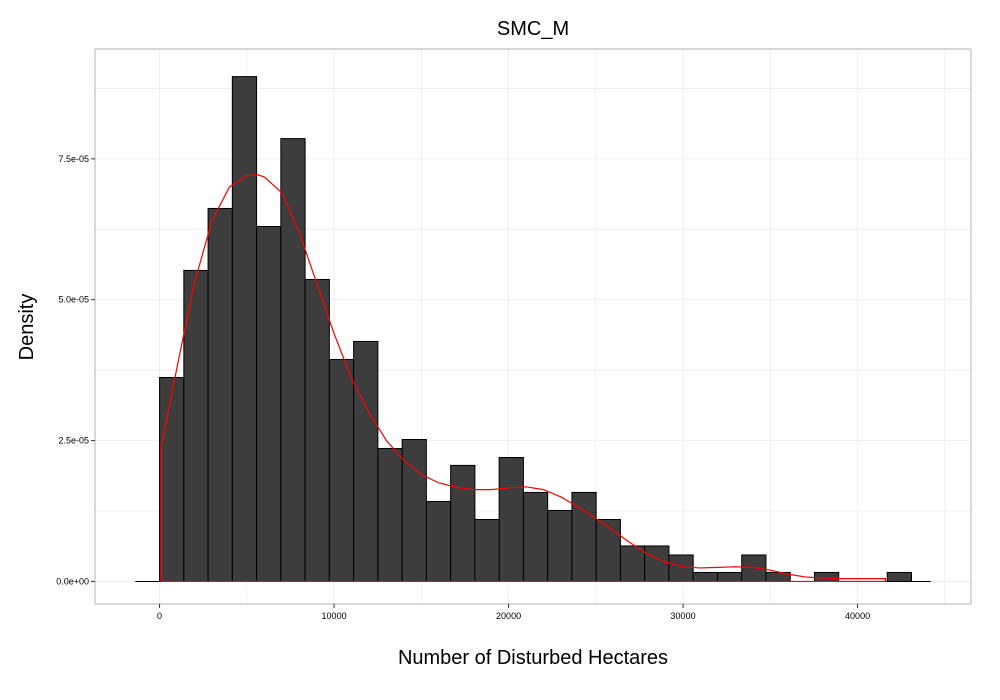 The width and height of the screenshot is (1000, 700). What do you see at coordinates (857, 616) in the screenshot?
I see `x-tick-label: 40000` at bounding box center [857, 616].